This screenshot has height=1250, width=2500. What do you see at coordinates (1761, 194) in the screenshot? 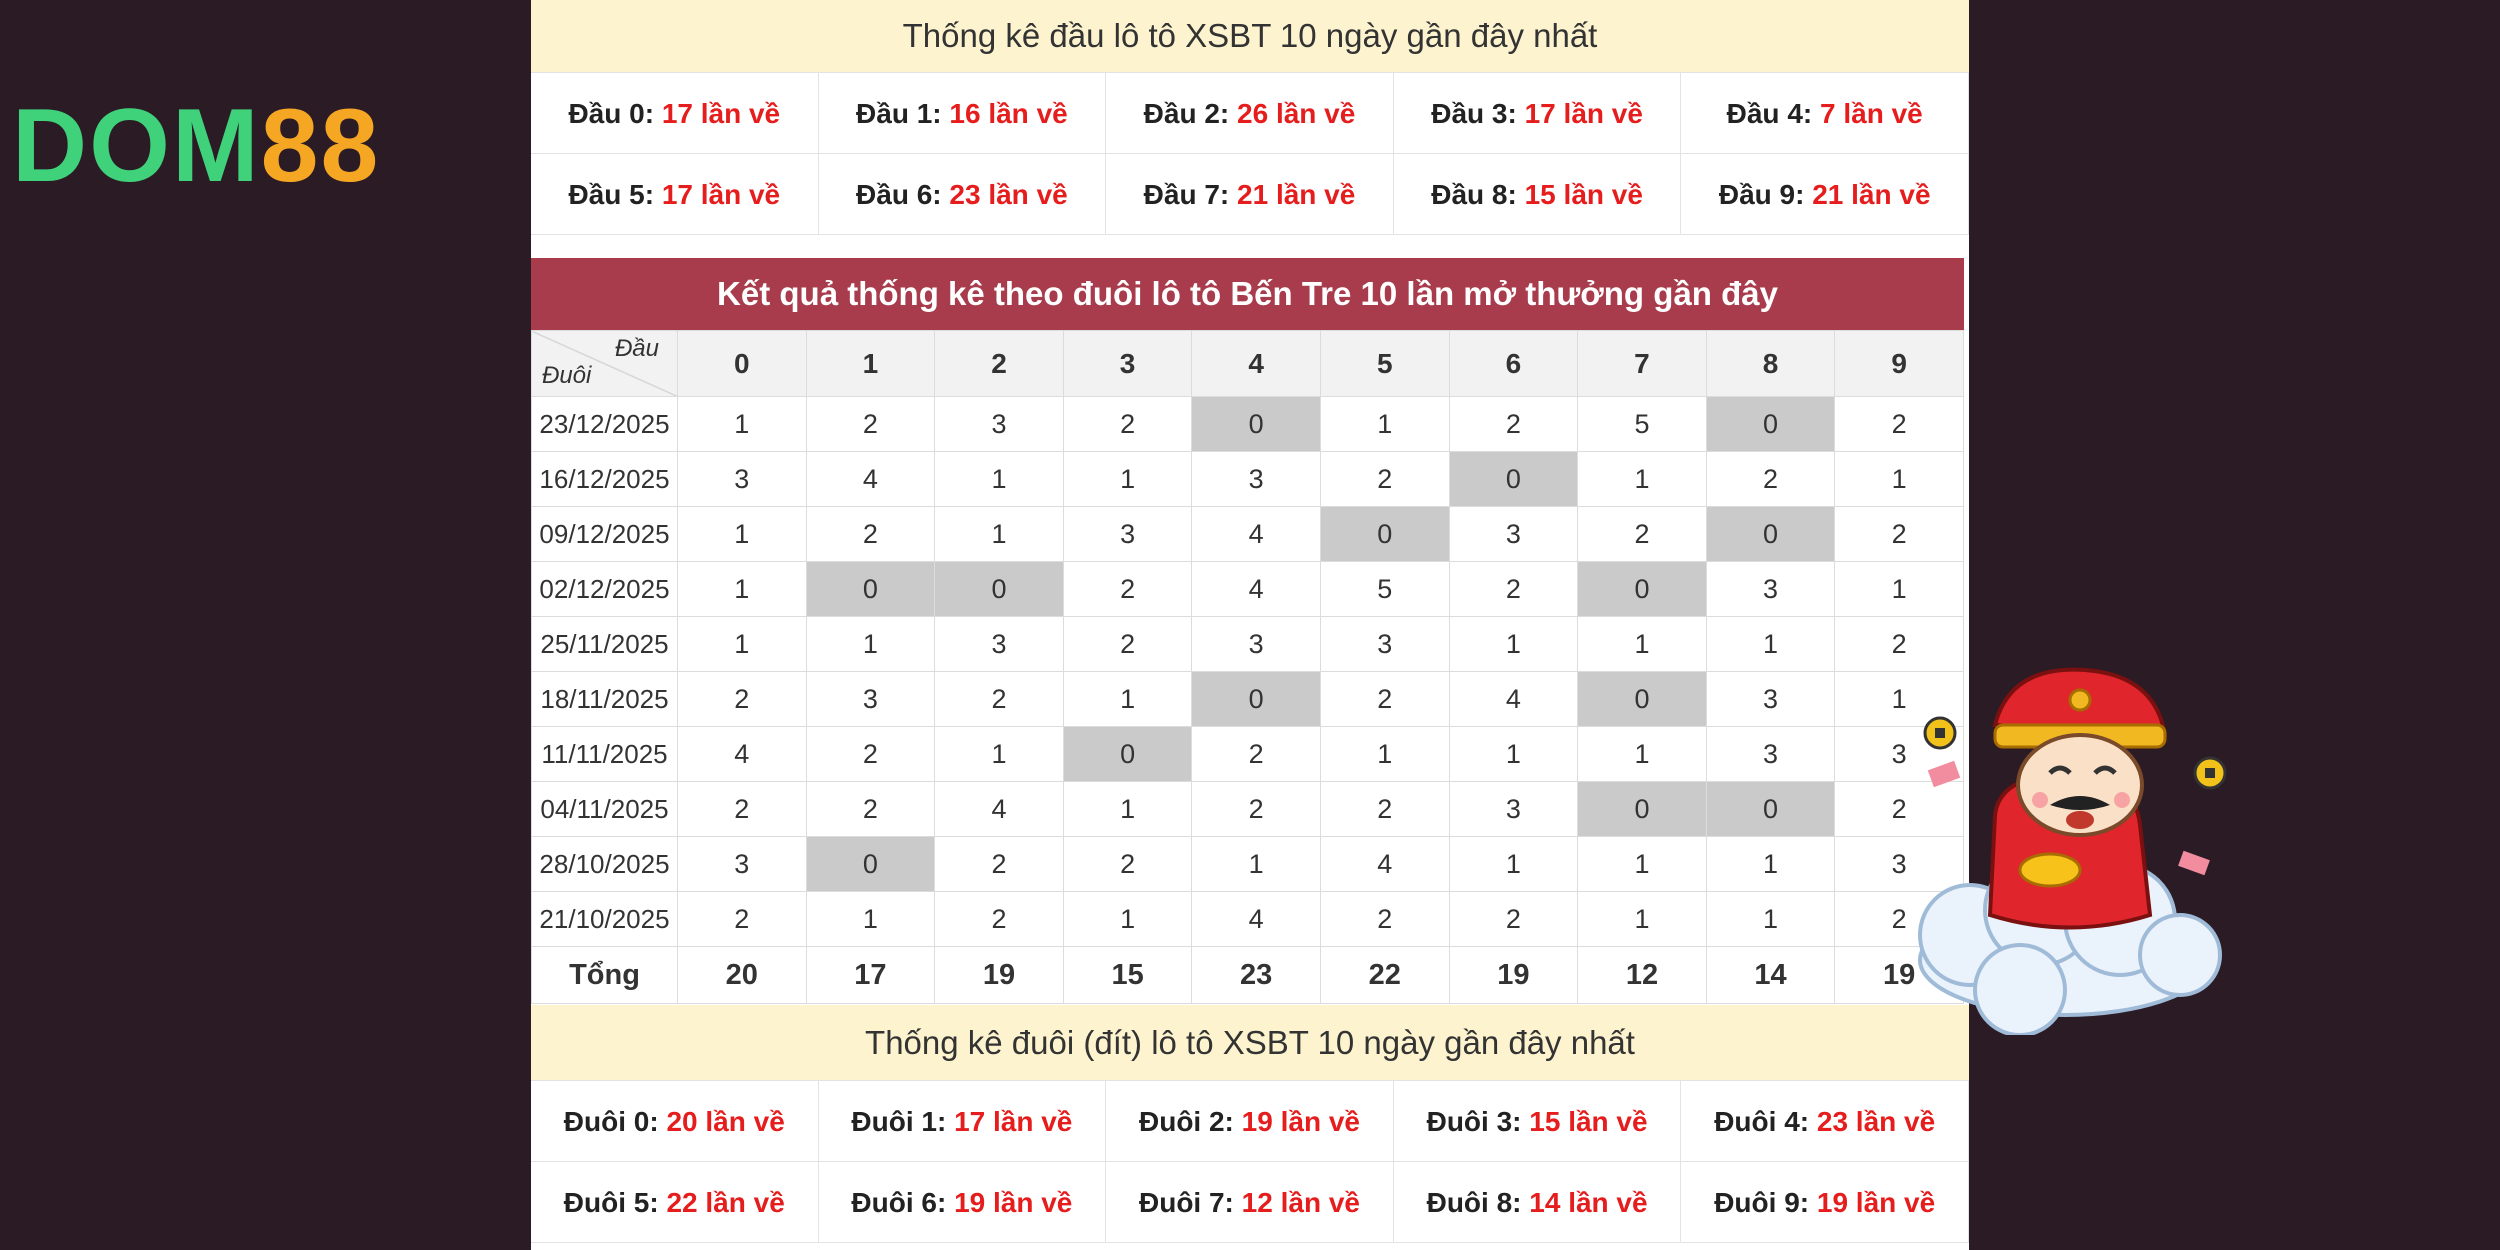
I see `stat-label: Đầu 9:` at bounding box center [1761, 194].